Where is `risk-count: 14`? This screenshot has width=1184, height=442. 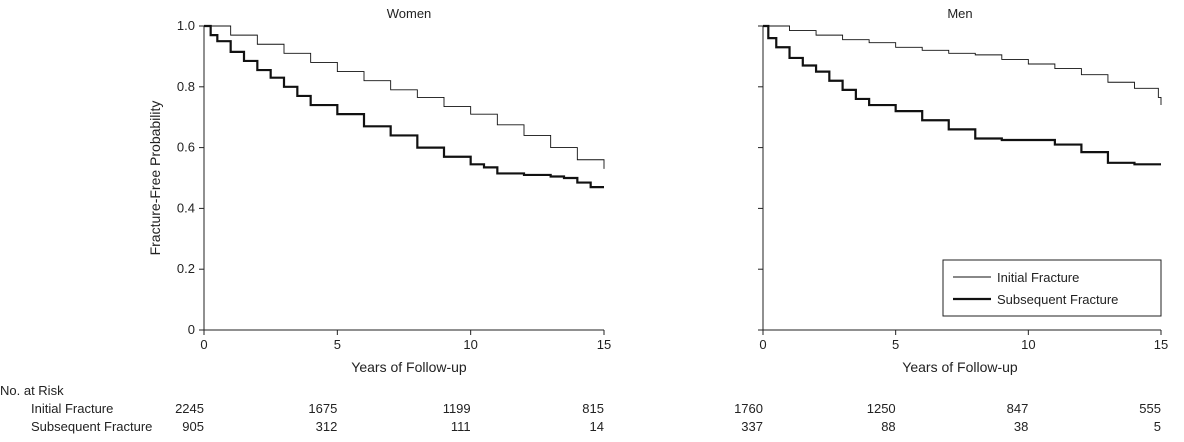
risk-count: 14 is located at coordinates (597, 426).